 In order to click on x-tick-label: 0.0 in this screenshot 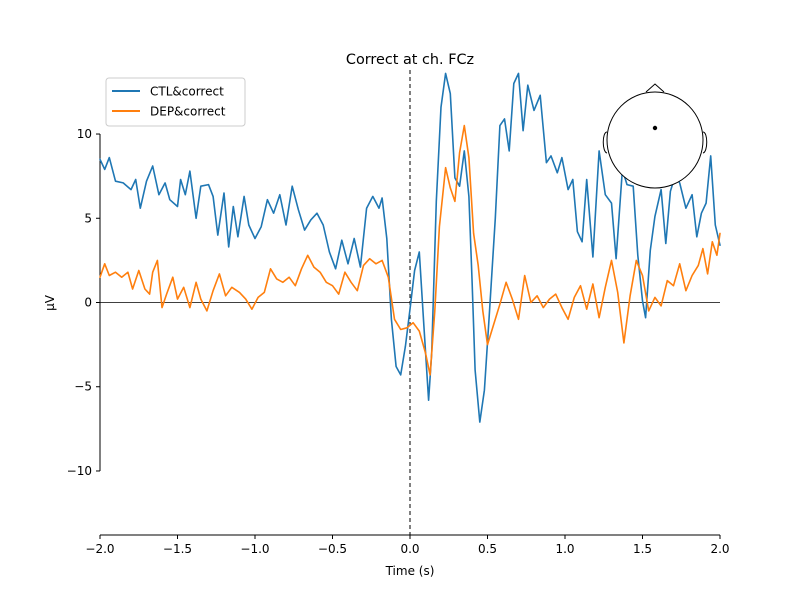, I will do `click(409, 549)`.